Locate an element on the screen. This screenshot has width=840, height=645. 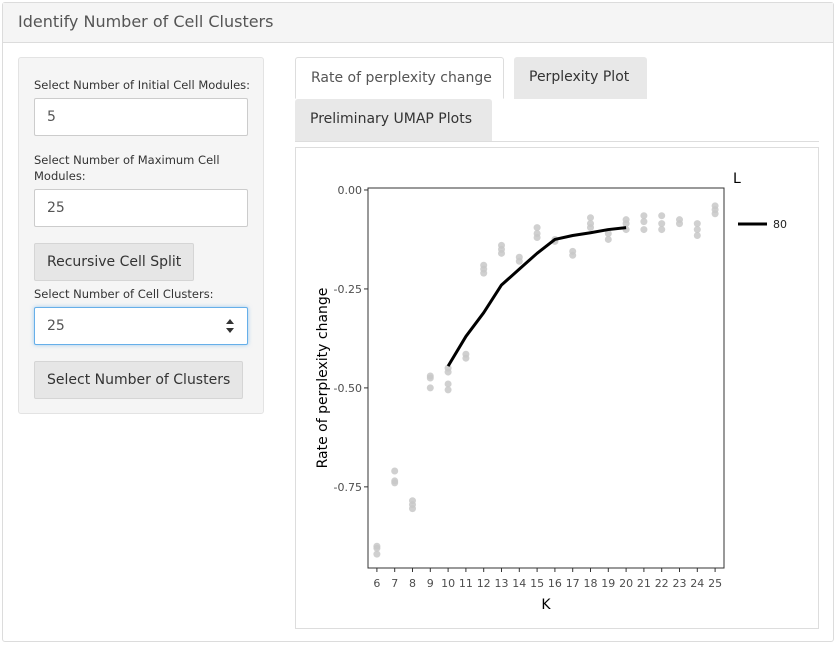
tab-rate-of-perplexity-change: Rate of perplexity change is located at coordinates (399, 78).